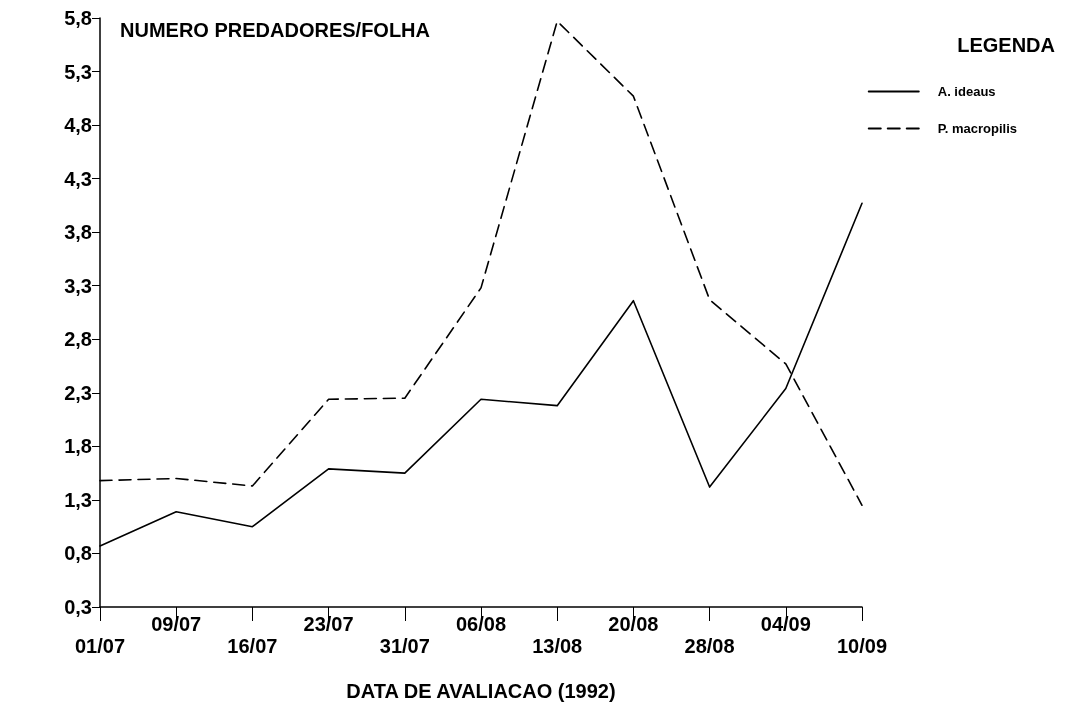 This screenshot has width=1072, height=710. I want to click on x-tick-label: 09/07, so click(176, 624).